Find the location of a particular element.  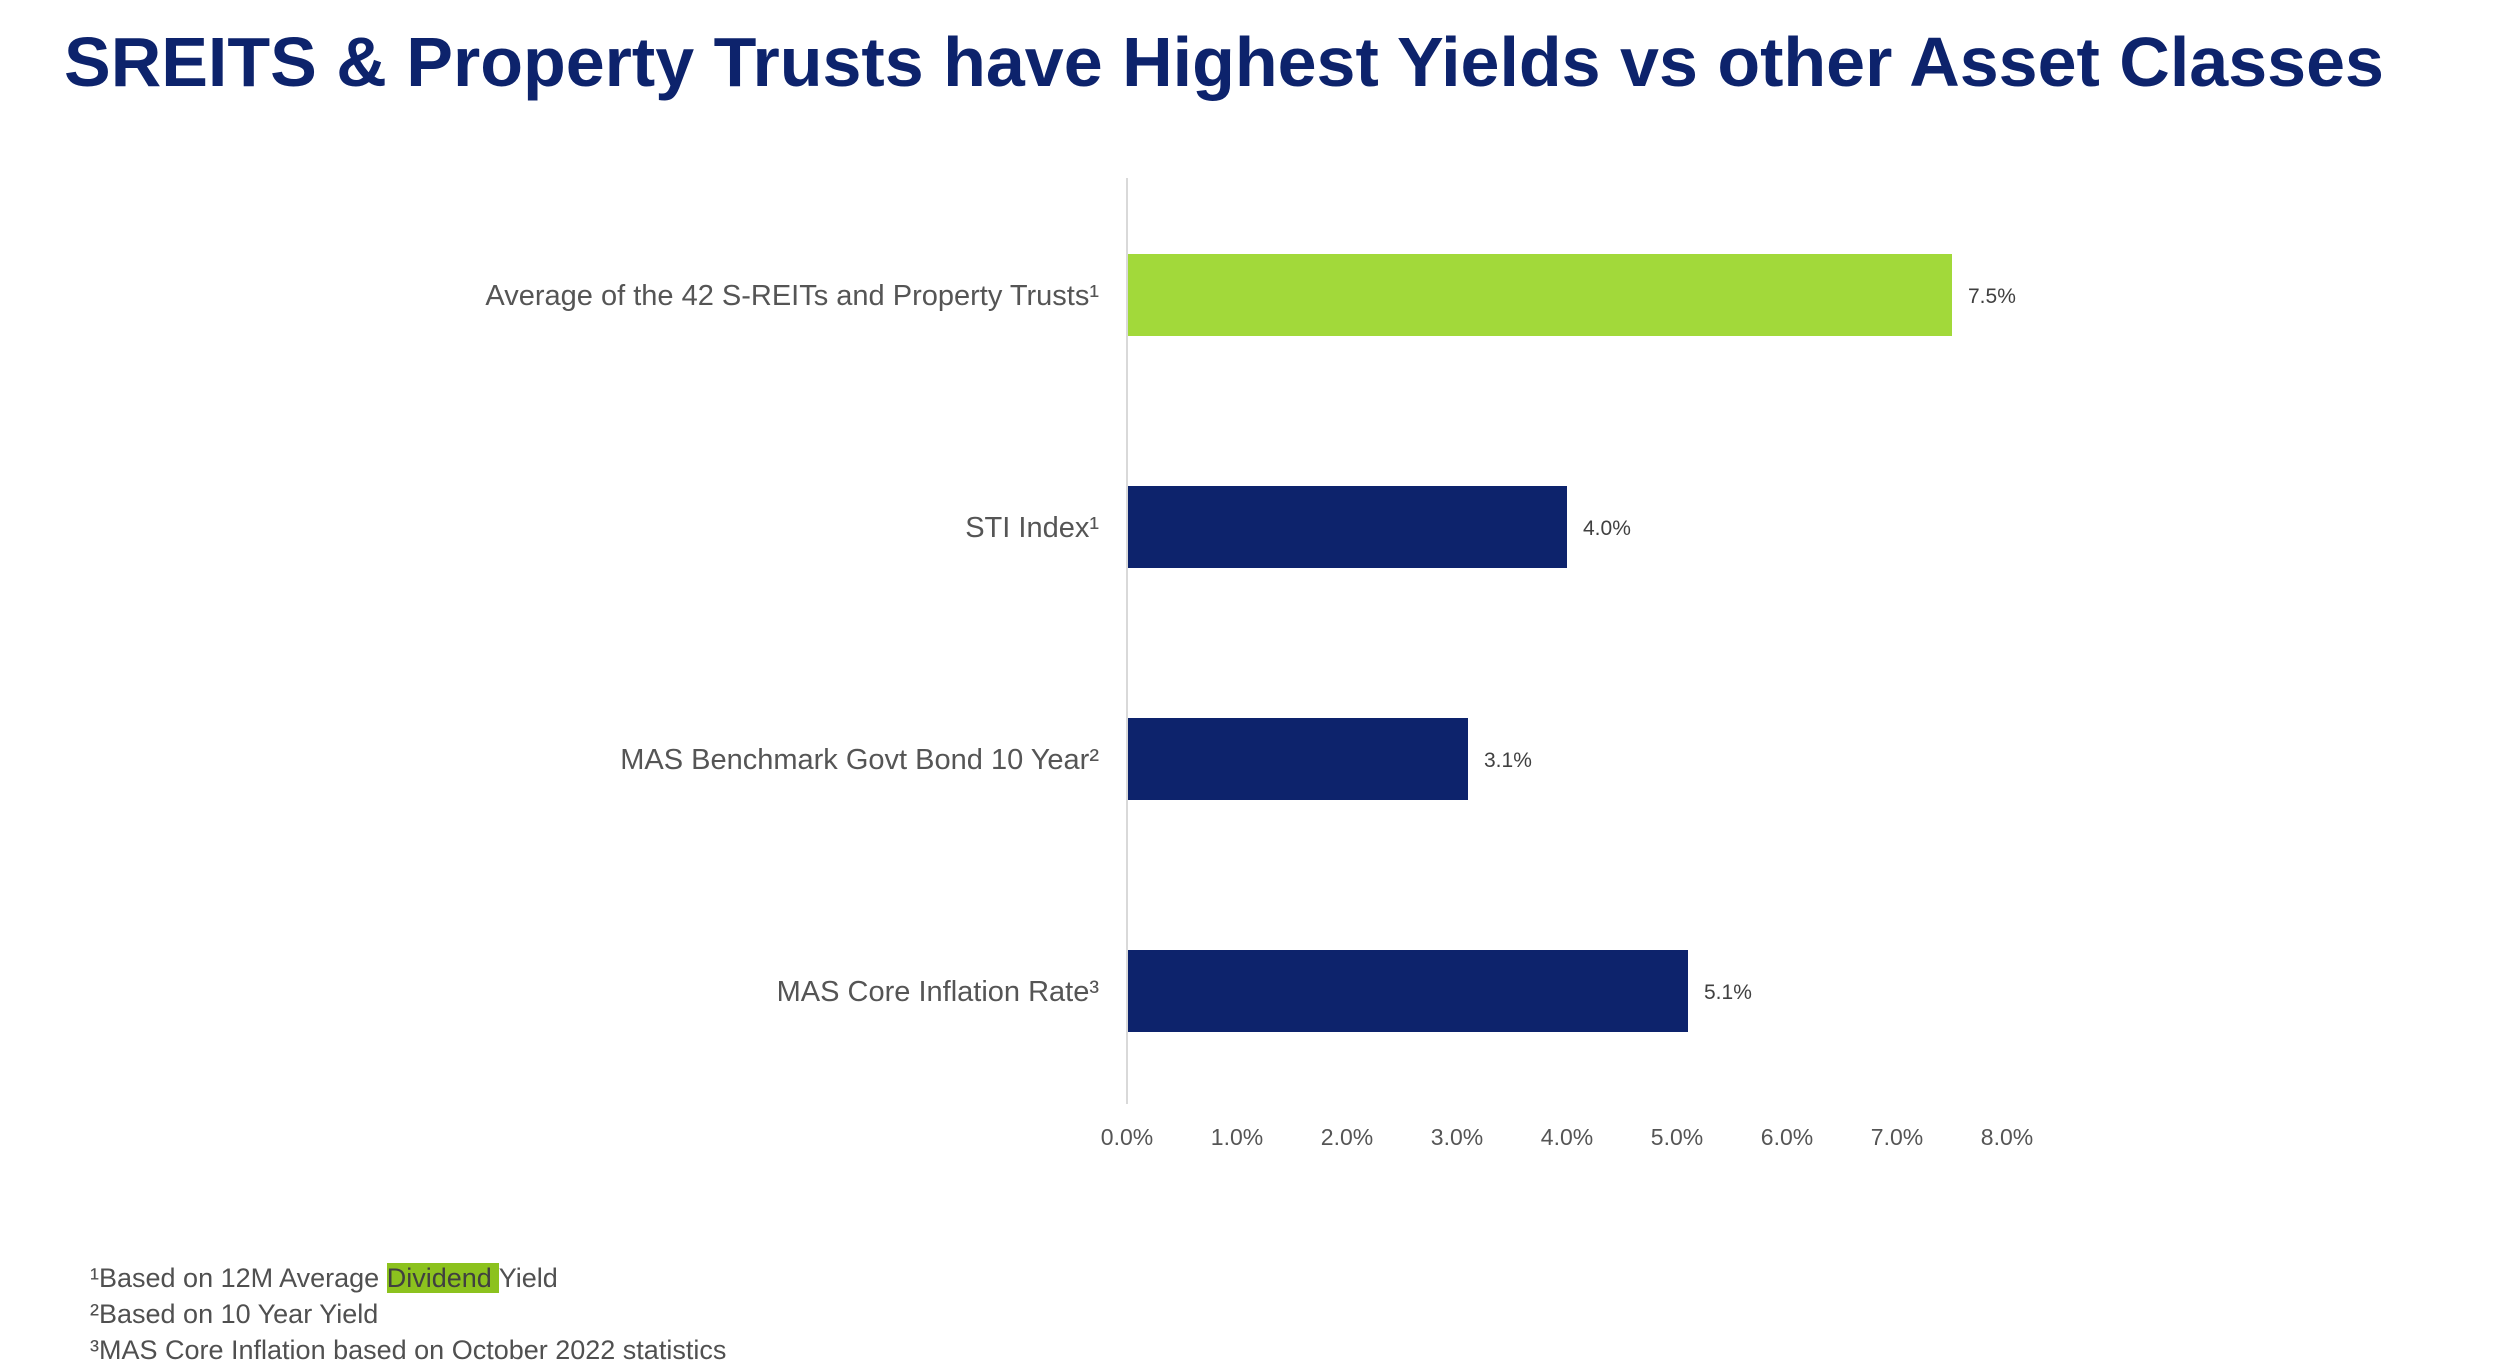

footnote-1-suffix: Yield is located at coordinates (528, 1278).